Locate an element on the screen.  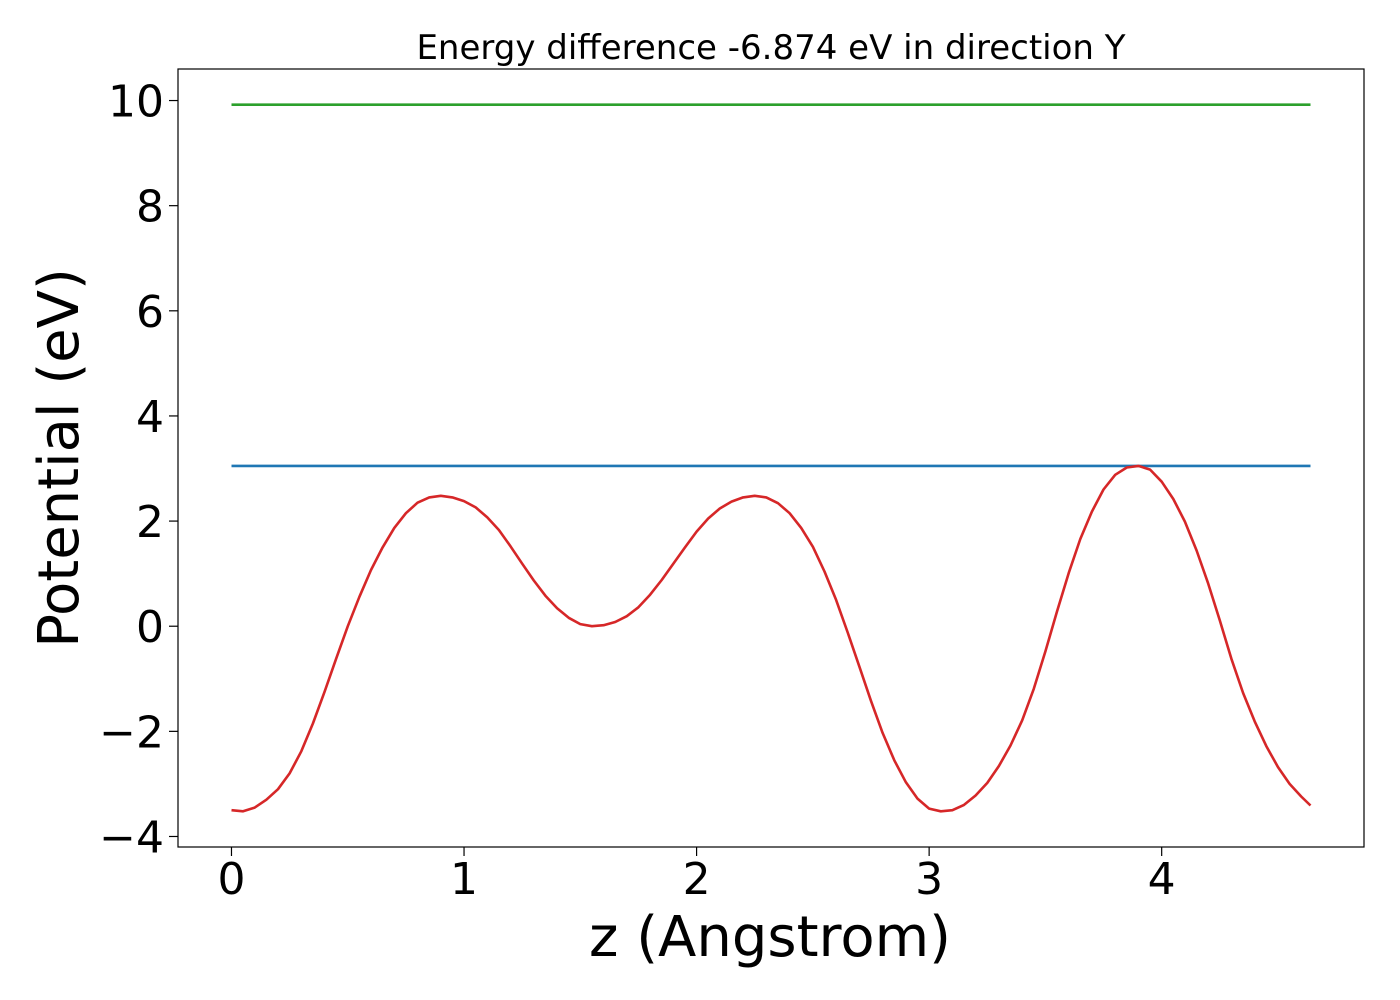
x-tick-label: 0 is located at coordinates (231, 879).